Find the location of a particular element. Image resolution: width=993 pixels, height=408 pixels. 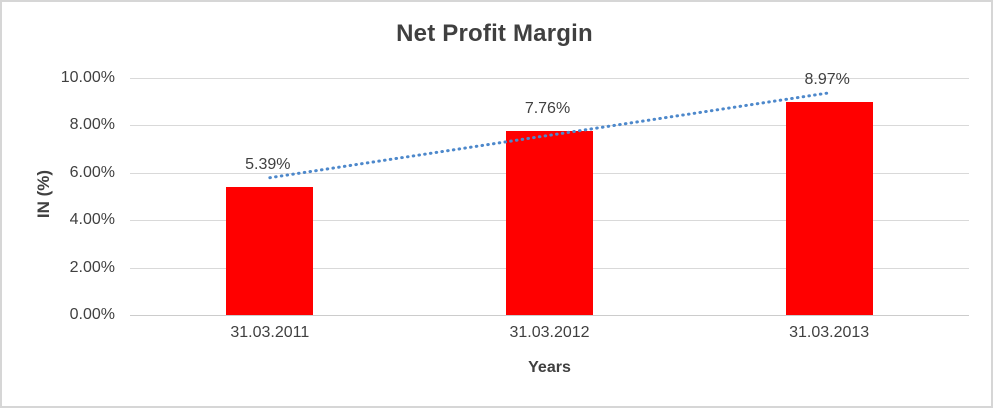

x-tick-label: 31.03.2012 is located at coordinates (549, 332).